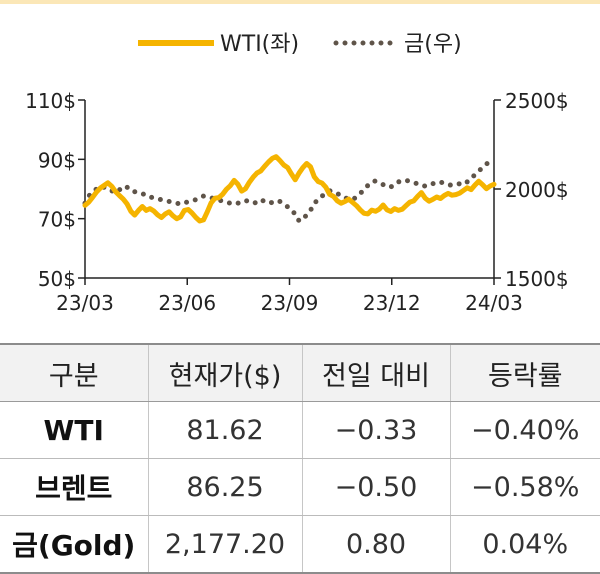 This screenshot has height=574, width=600. Describe the element at coordinates (224, 544) in the screenshot. I see `current-price-cell: 2,177.20` at that location.